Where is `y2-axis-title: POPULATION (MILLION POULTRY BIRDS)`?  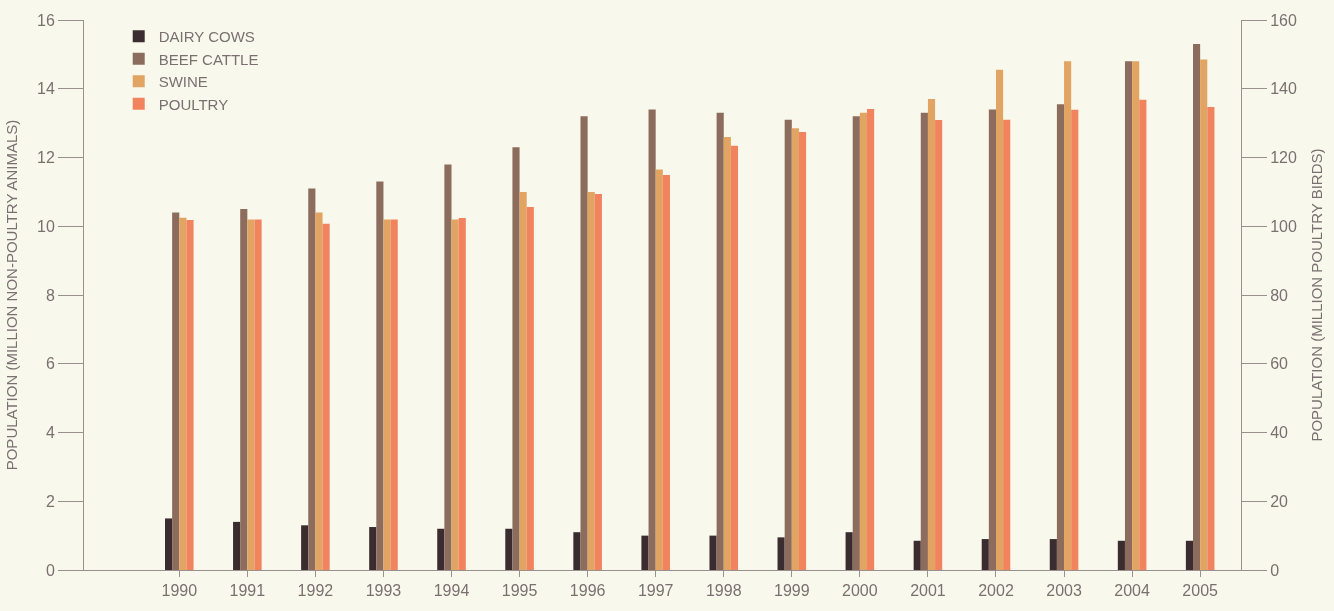 y2-axis-title: POPULATION (MILLION POULTRY BIRDS) is located at coordinates (1316, 295).